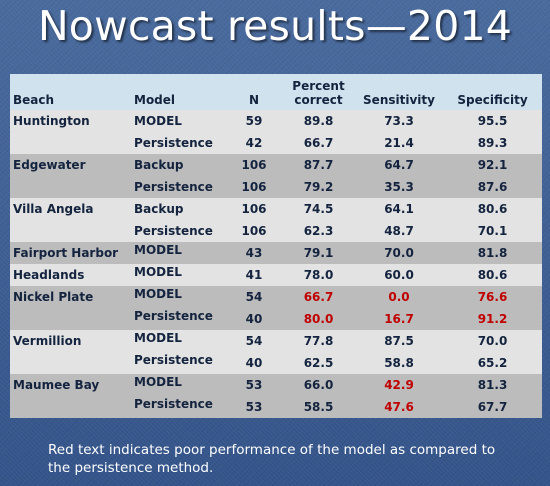 This screenshot has width=550, height=486. Describe the element at coordinates (53, 297) in the screenshot. I see `beach-cell: Nickel Plate` at that location.